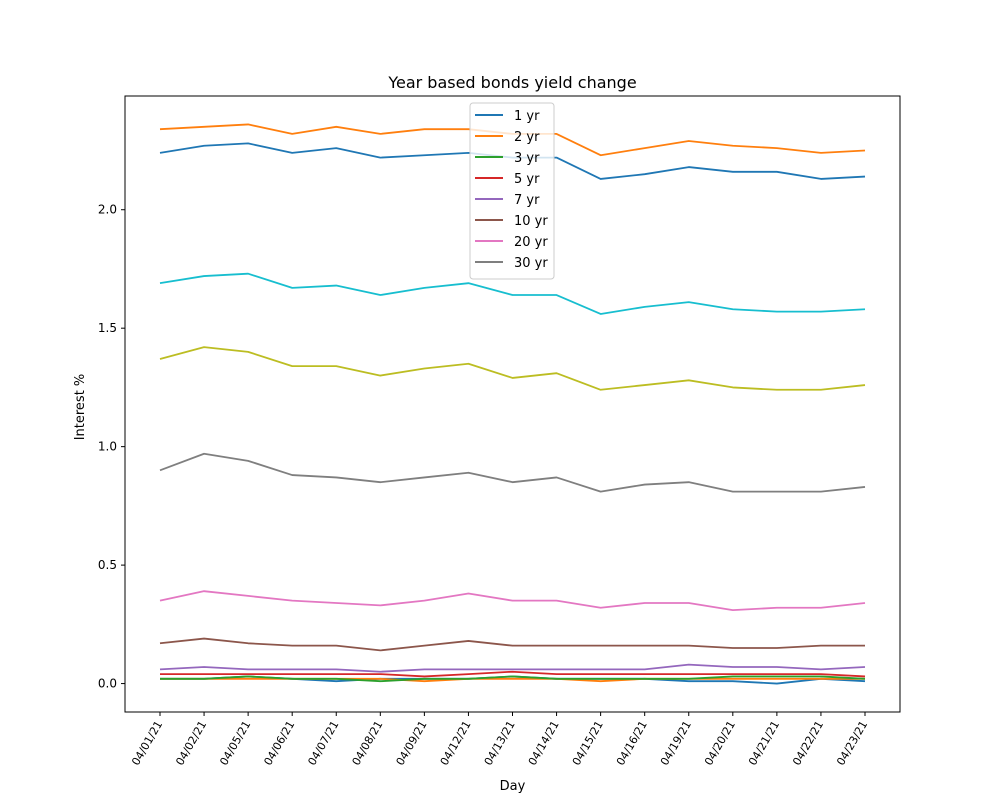 The width and height of the screenshot is (1000, 800). I want to click on x-tick-label: 04/21/21, so click(764, 743).